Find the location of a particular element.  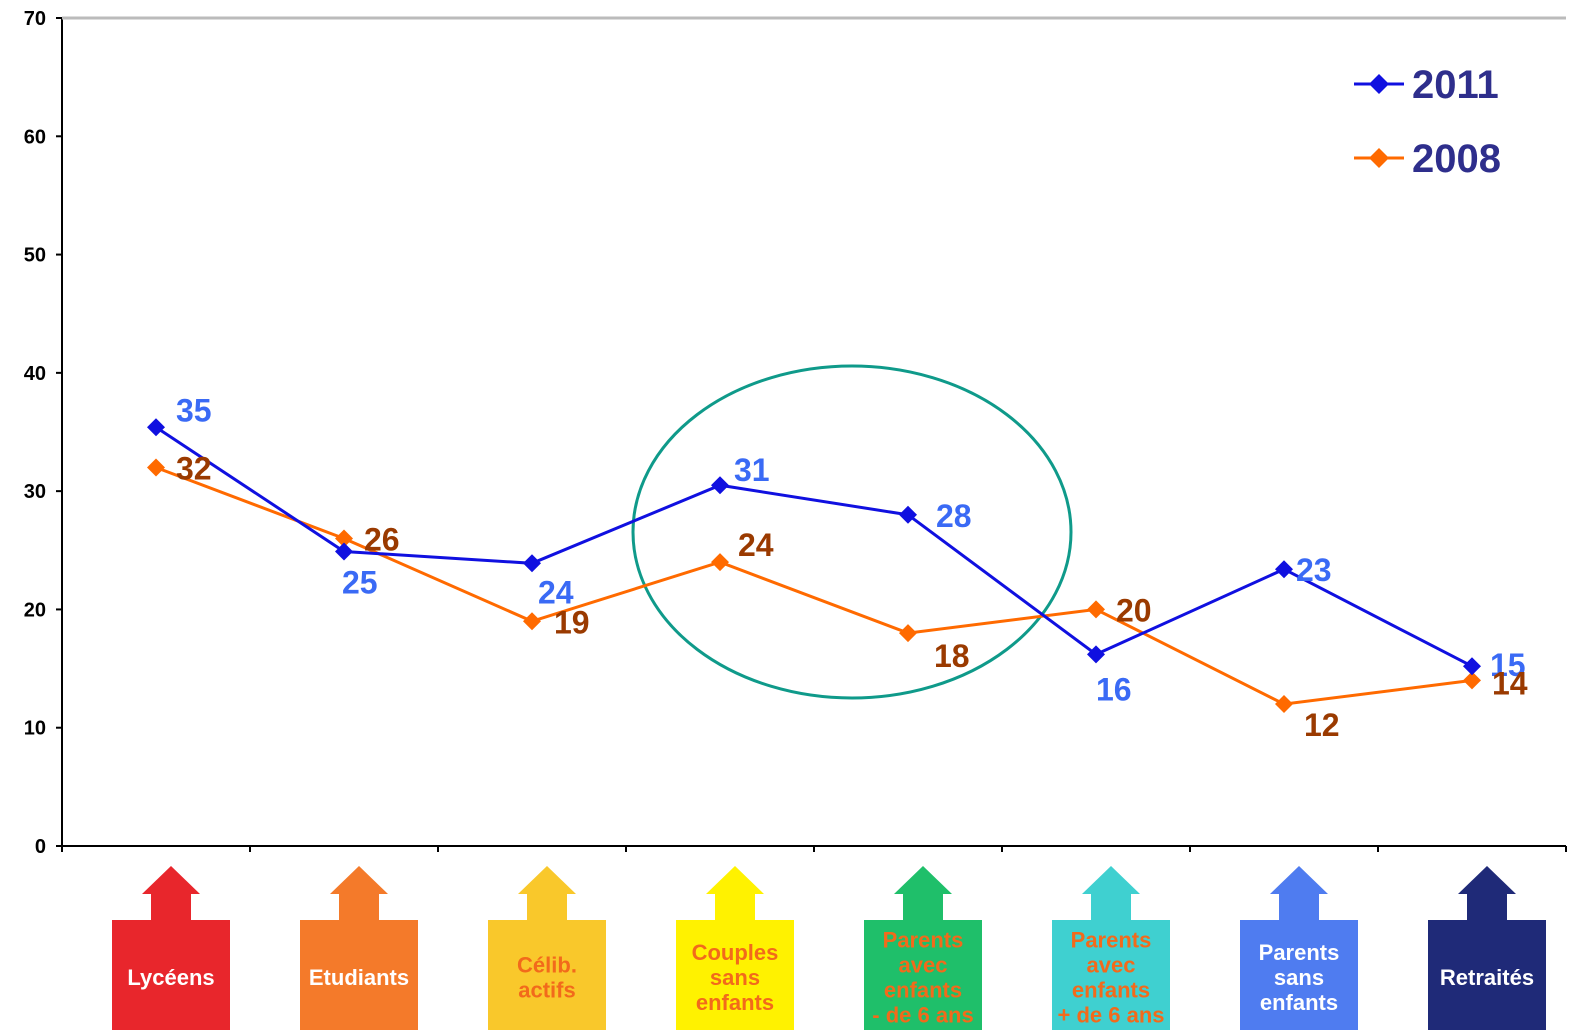

y-tick-label: 30 is located at coordinates (35, 492).